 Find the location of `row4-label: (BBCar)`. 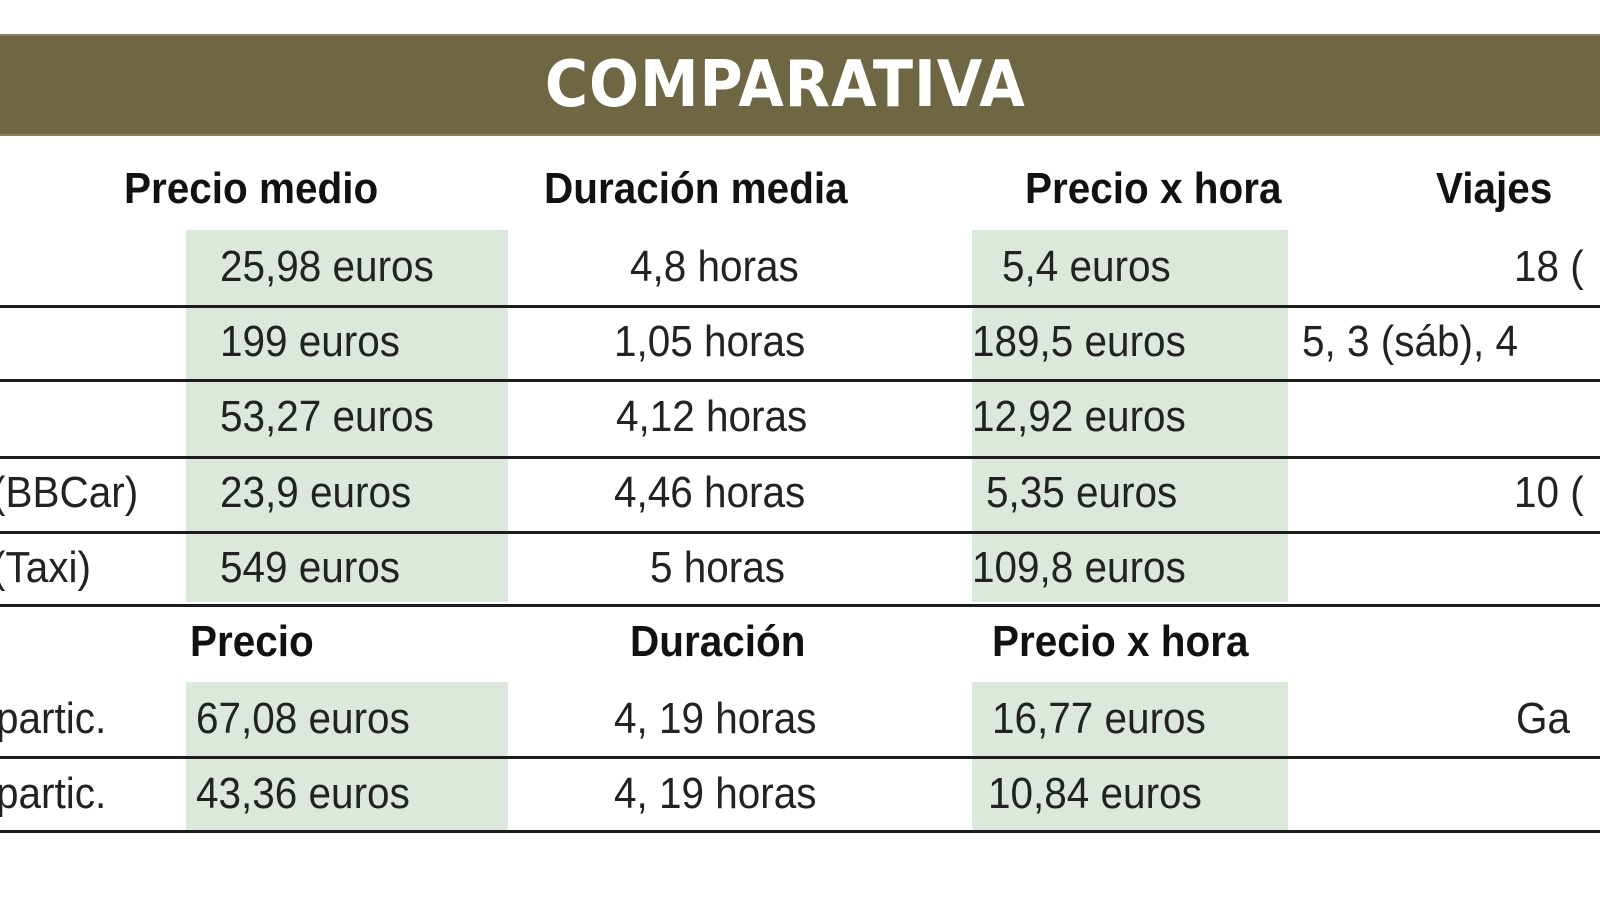

row4-label: (BBCar) is located at coordinates (69, 492).